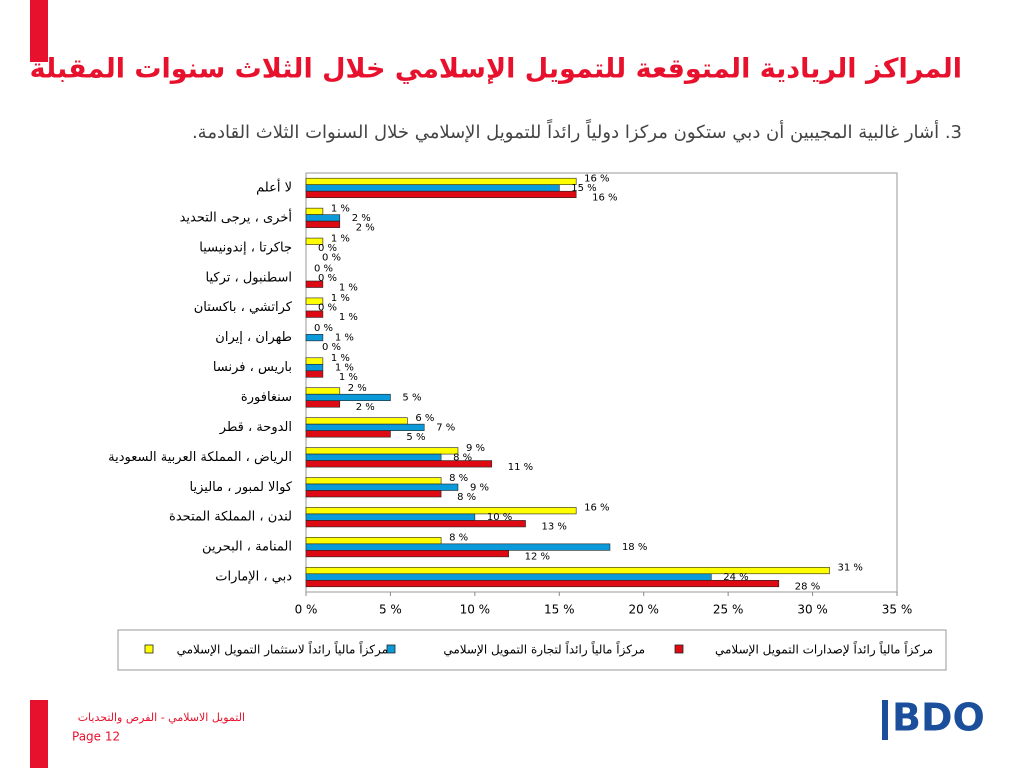 This screenshot has width=1024, height=768. What do you see at coordinates (475, 610) in the screenshot?
I see `x-tick-label: 10 %` at bounding box center [475, 610].